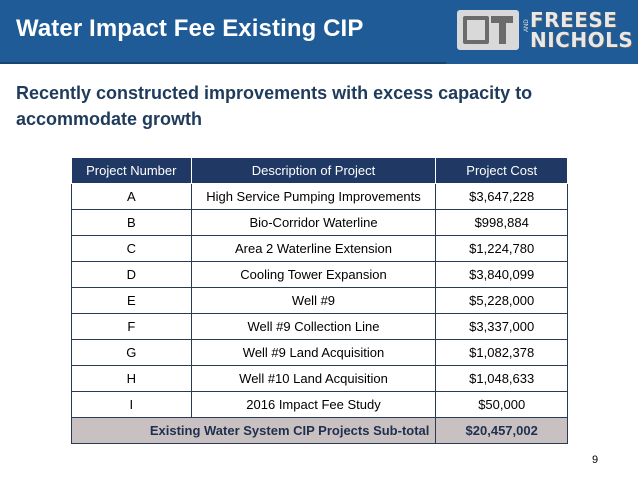 The image size is (638, 478). Describe the element at coordinates (501, 404) in the screenshot. I see `project-cost-cell: $50,000` at that location.